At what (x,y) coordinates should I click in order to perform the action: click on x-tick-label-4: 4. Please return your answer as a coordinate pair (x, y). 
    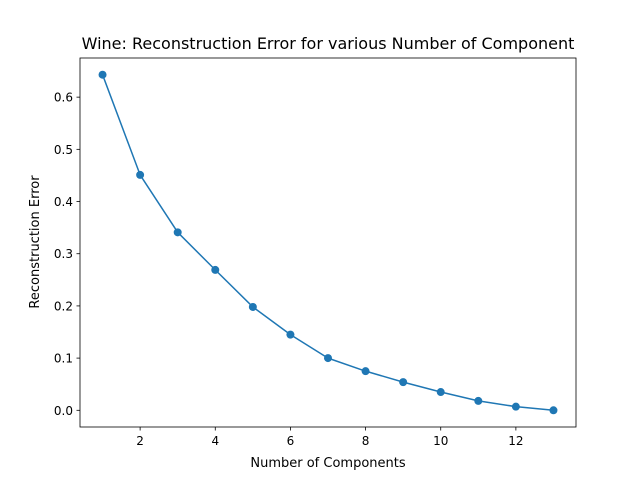
    Looking at the image, I should click on (215, 441).